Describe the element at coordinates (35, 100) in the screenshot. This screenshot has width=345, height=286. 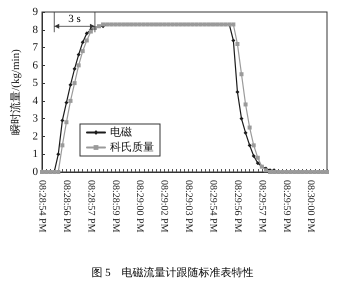
I see `y-tick-label: 4` at that location.